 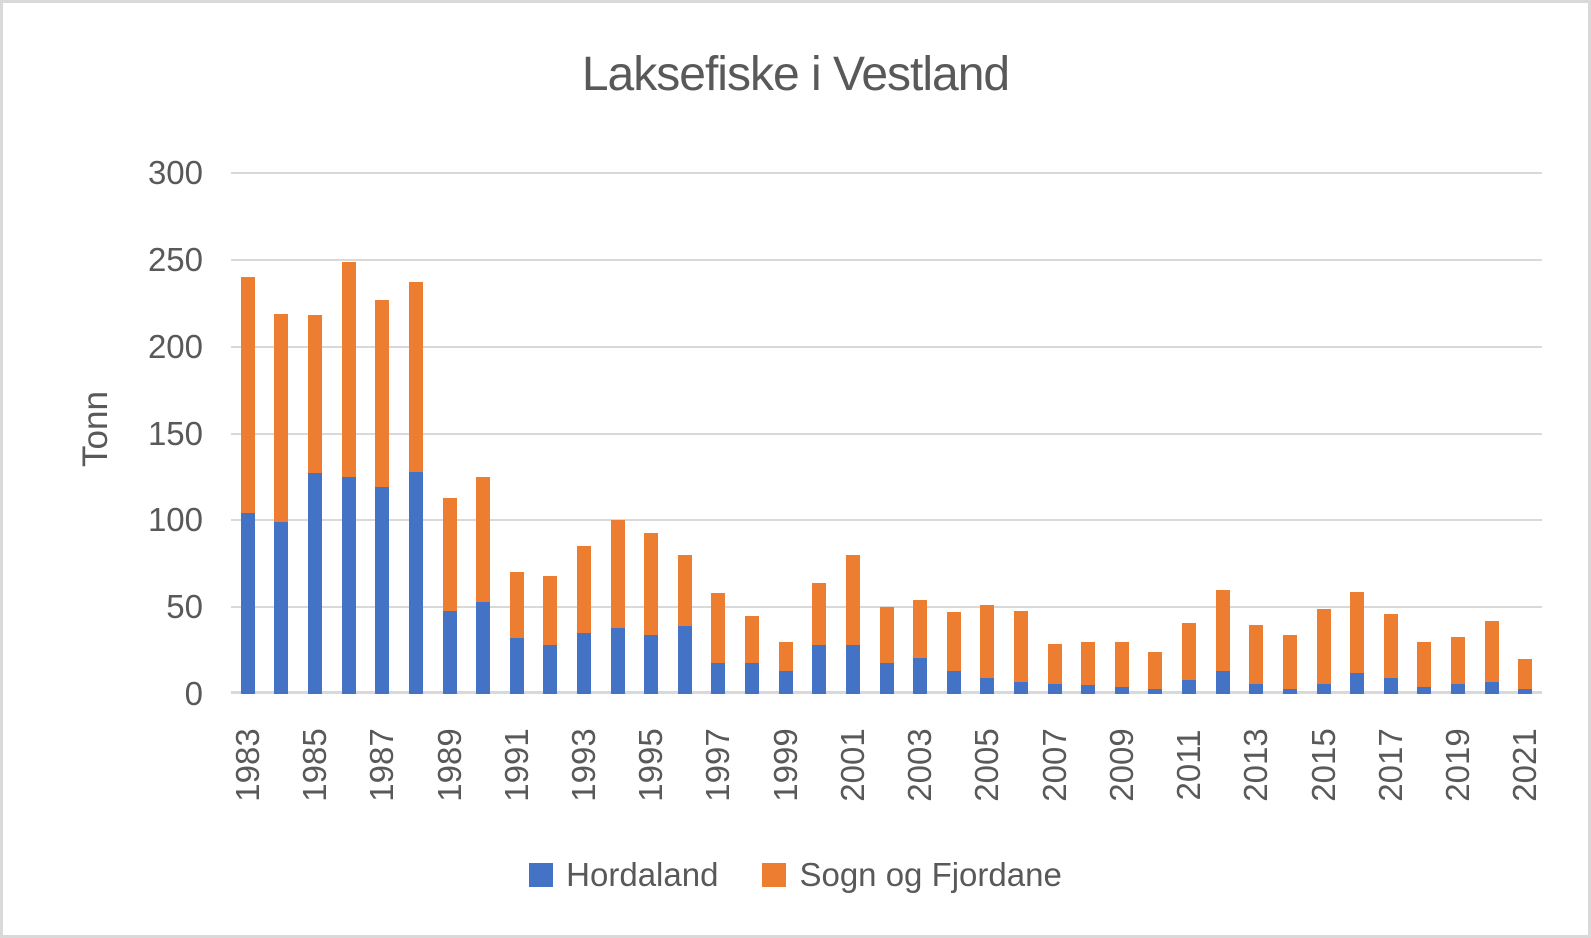 I want to click on x-tick-label: 1991, so click(x=516, y=765).